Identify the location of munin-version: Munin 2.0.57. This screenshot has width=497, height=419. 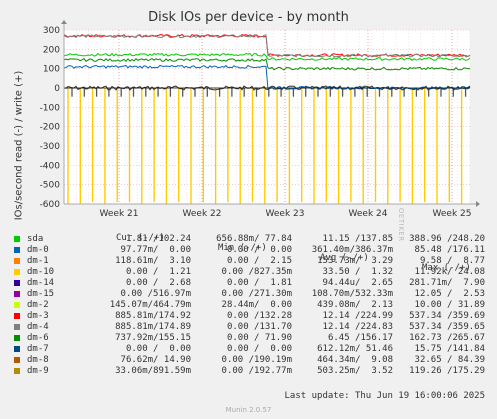
(248, 410).